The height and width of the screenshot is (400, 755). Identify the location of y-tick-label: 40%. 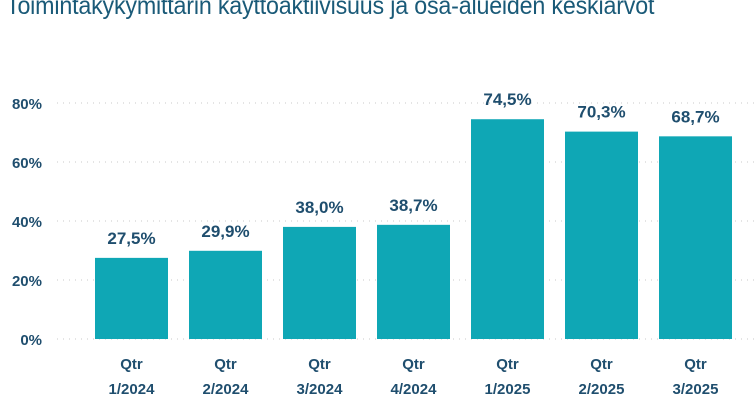
(27, 222).